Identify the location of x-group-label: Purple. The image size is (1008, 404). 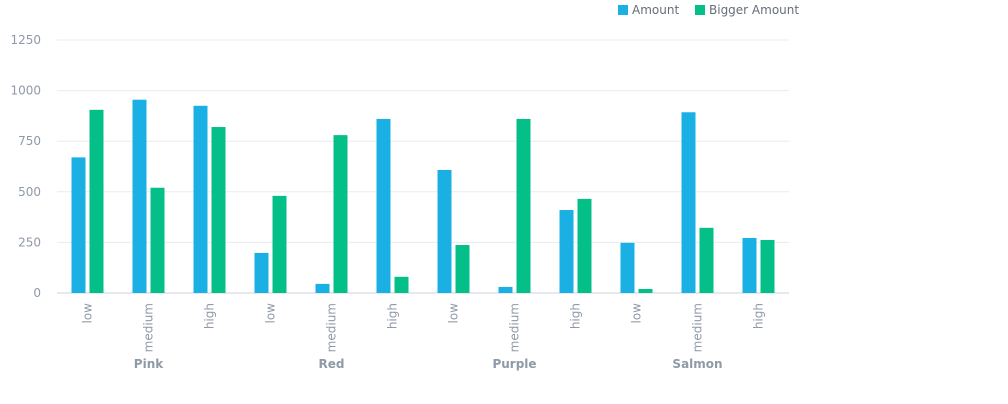
(514, 364).